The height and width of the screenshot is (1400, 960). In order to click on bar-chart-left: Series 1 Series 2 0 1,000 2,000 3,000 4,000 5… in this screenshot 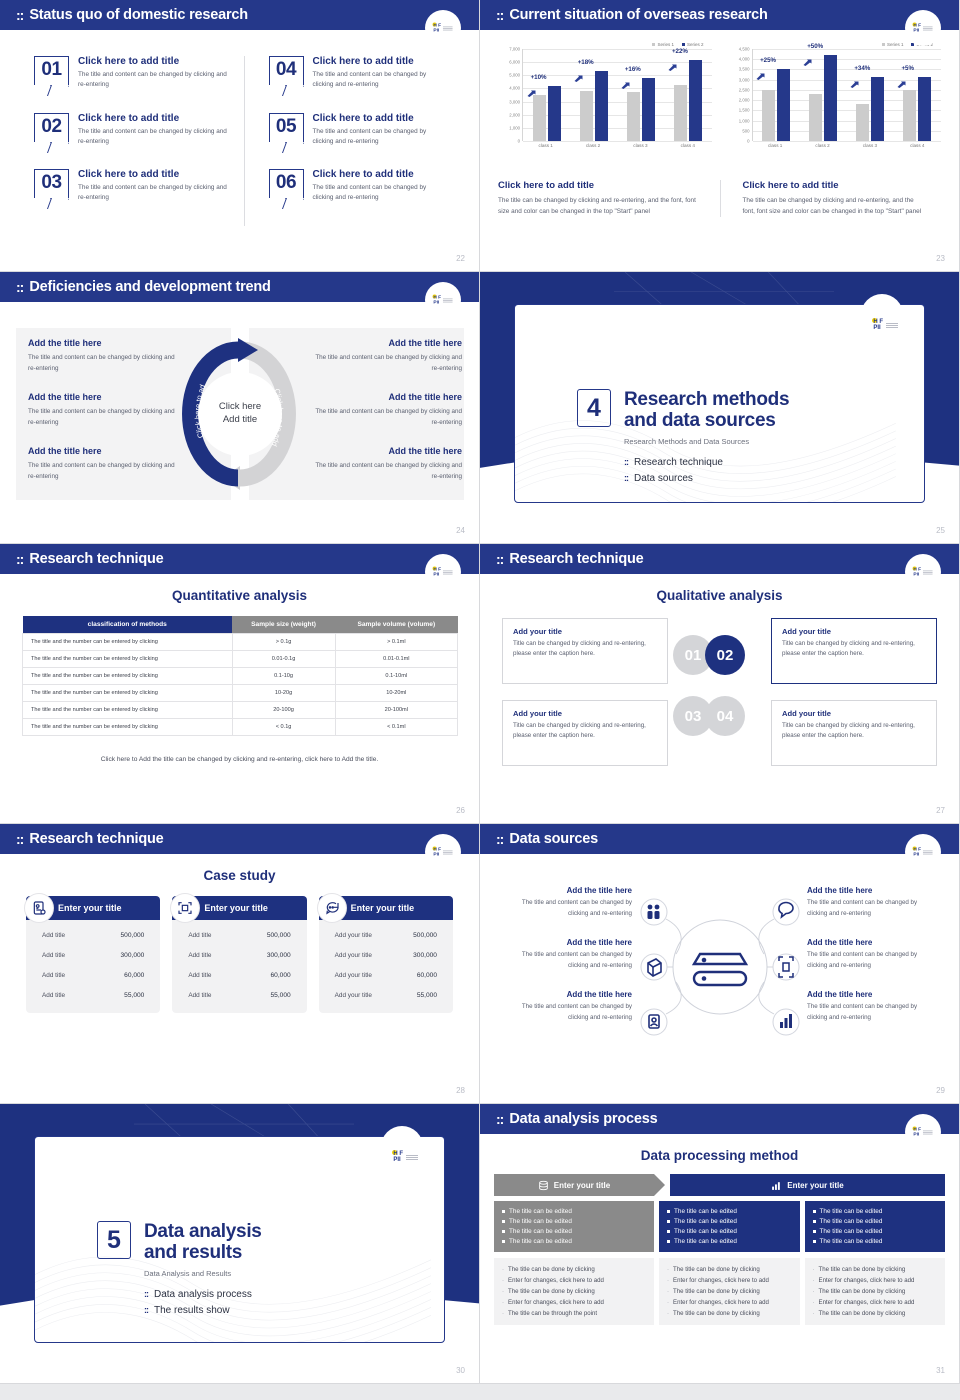, I will do `click(605, 95)`.